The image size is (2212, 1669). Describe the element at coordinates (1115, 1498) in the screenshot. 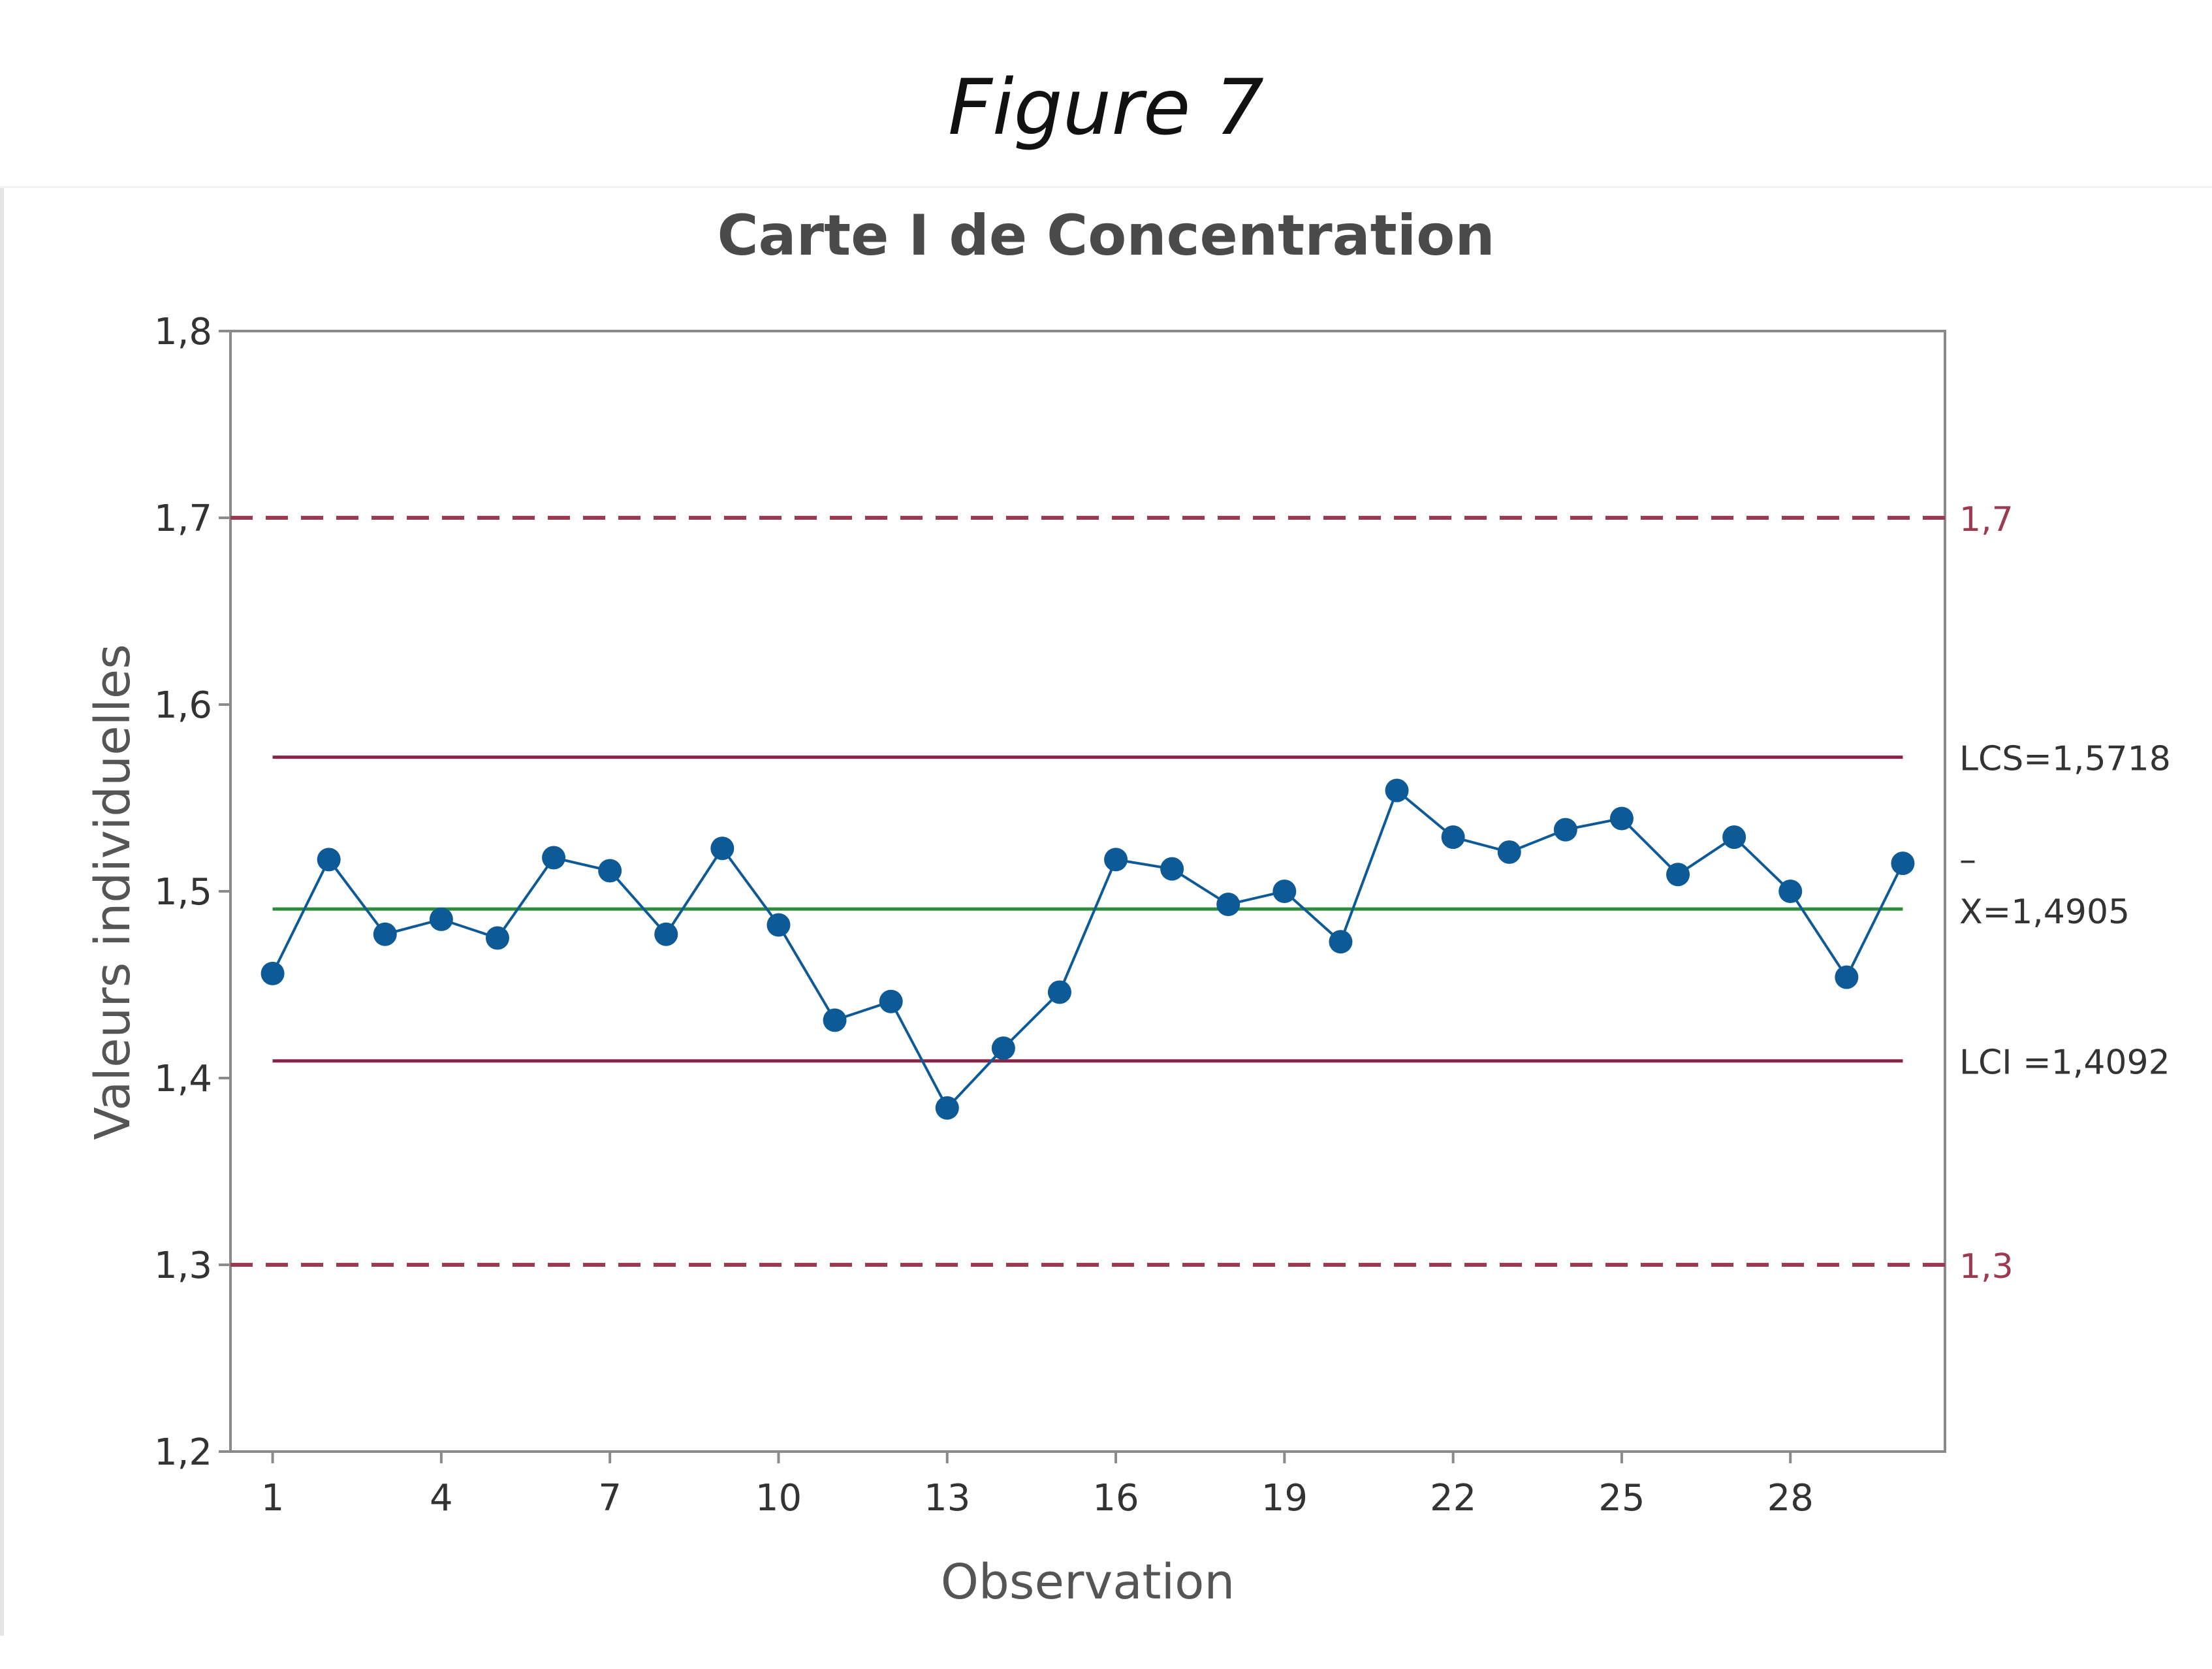

I see `x-tick-label: 16` at that location.